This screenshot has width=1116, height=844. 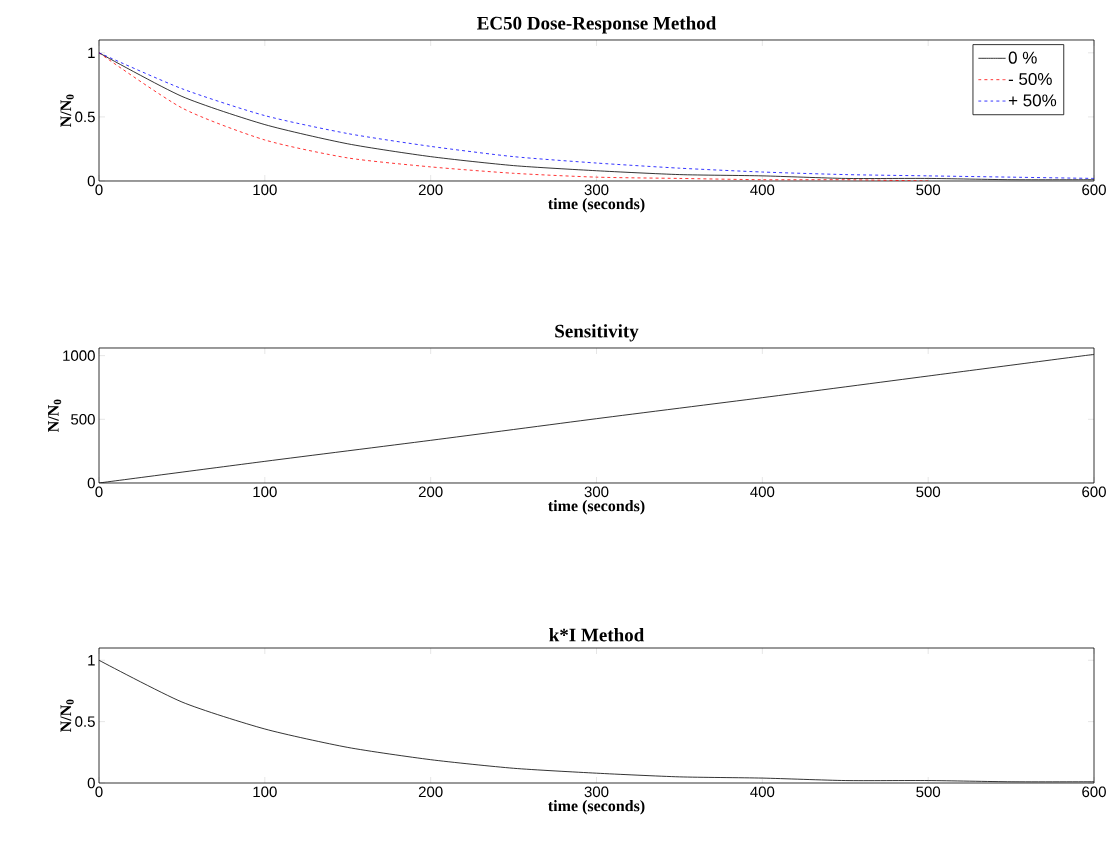 I want to click on legend-label: - 50%, so click(x=1030, y=79).